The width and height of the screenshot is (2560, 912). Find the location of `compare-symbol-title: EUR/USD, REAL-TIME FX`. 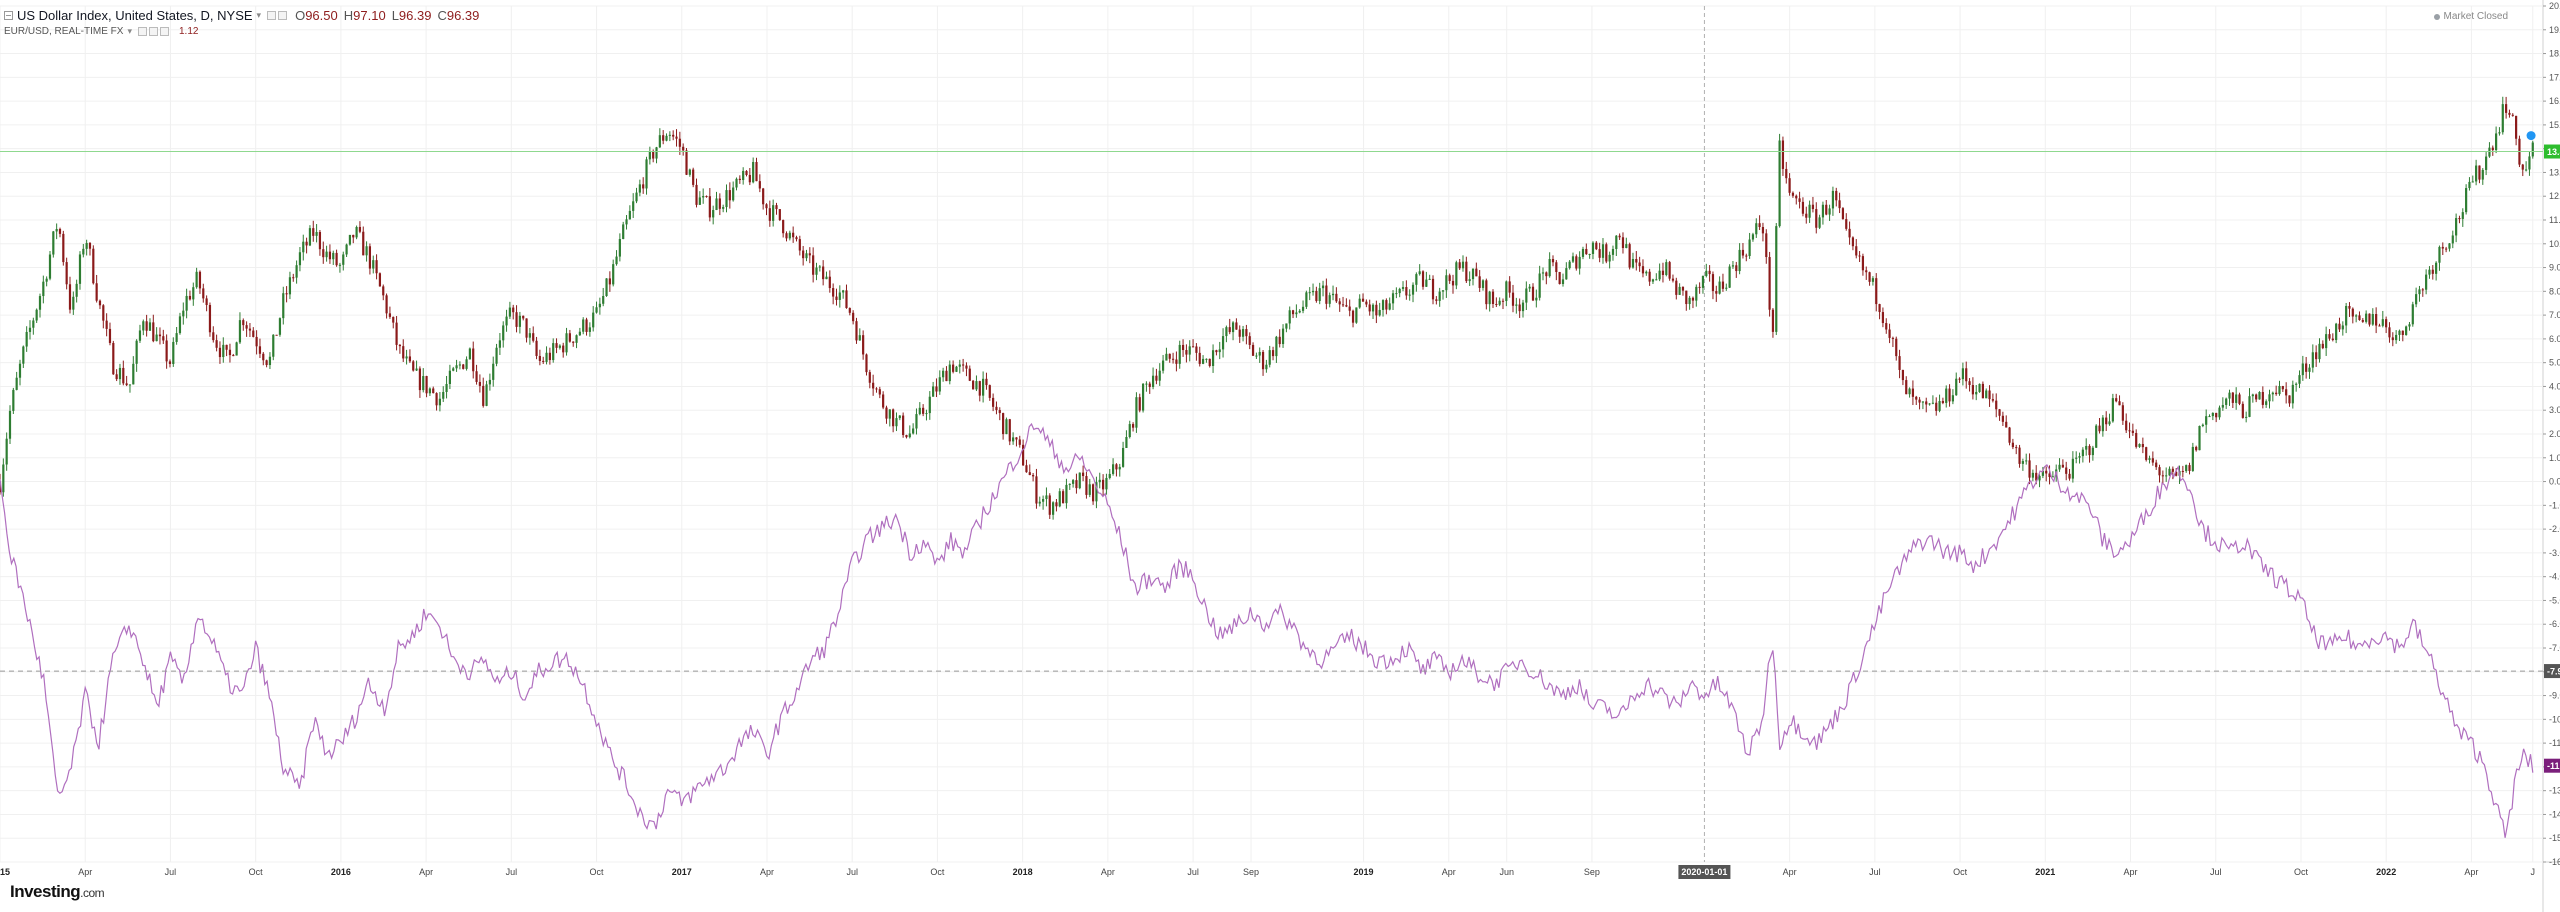

compare-symbol-title: EUR/USD, REAL-TIME FX is located at coordinates (64, 31).